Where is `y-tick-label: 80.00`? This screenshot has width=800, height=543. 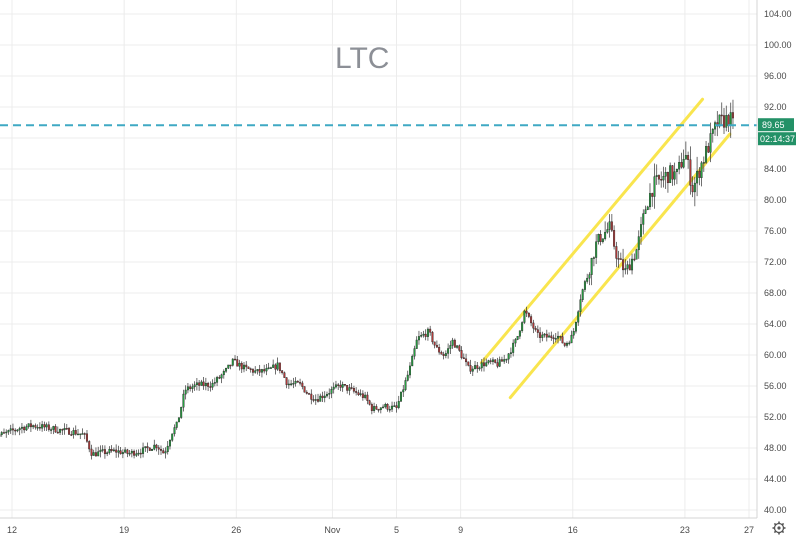 y-tick-label: 80.00 is located at coordinates (775, 200).